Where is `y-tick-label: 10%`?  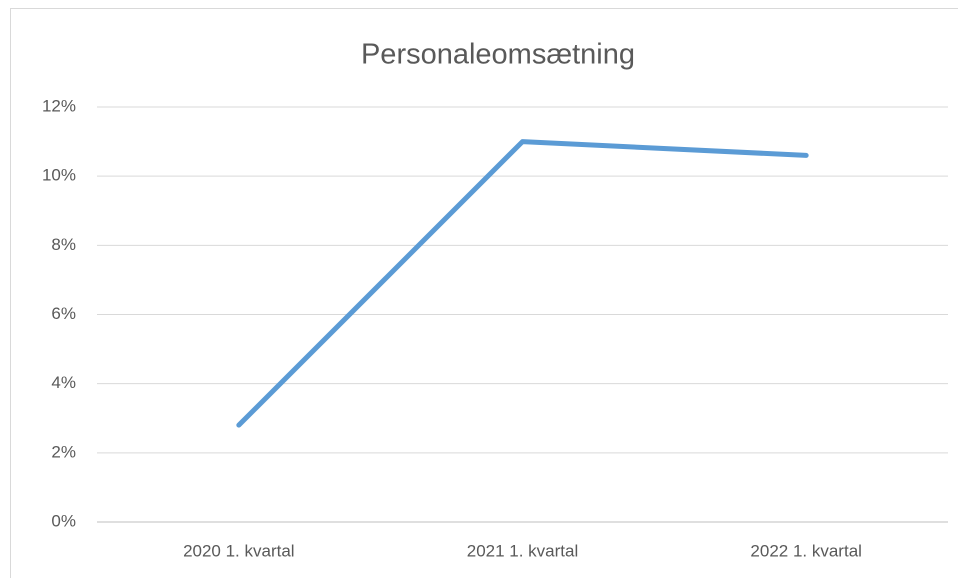 y-tick-label: 10% is located at coordinates (59, 175).